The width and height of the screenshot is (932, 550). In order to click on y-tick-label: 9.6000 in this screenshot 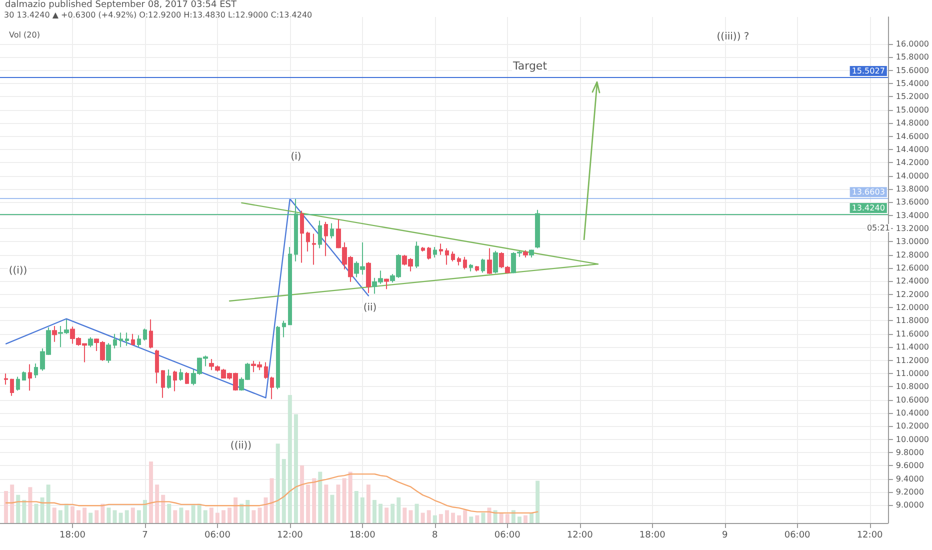, I will do `click(910, 465)`.